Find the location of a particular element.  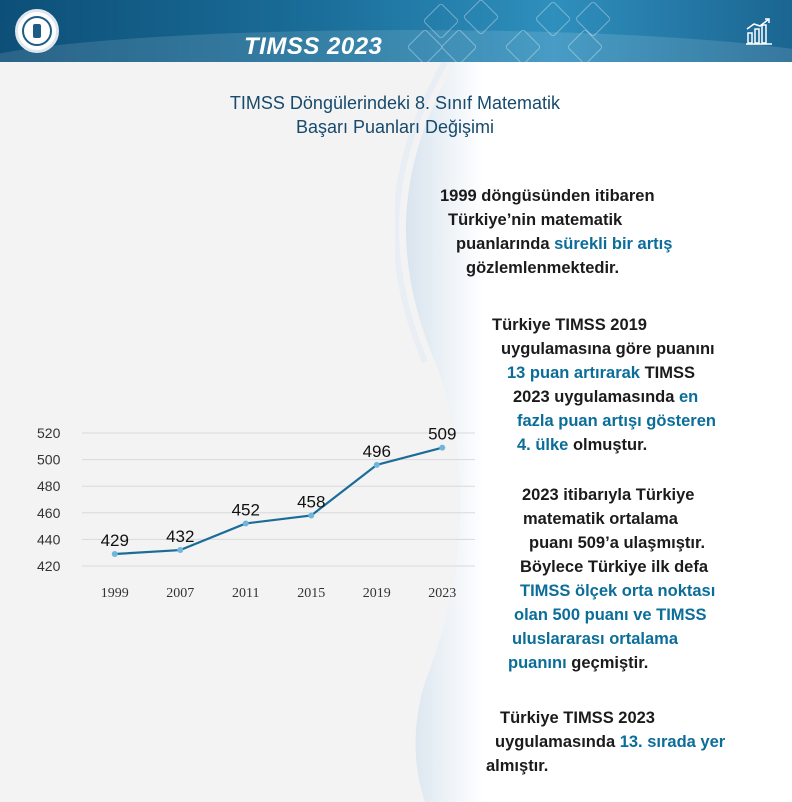

chart-title-line-2: Başarı Puanları Değişimi is located at coordinates (395, 127).